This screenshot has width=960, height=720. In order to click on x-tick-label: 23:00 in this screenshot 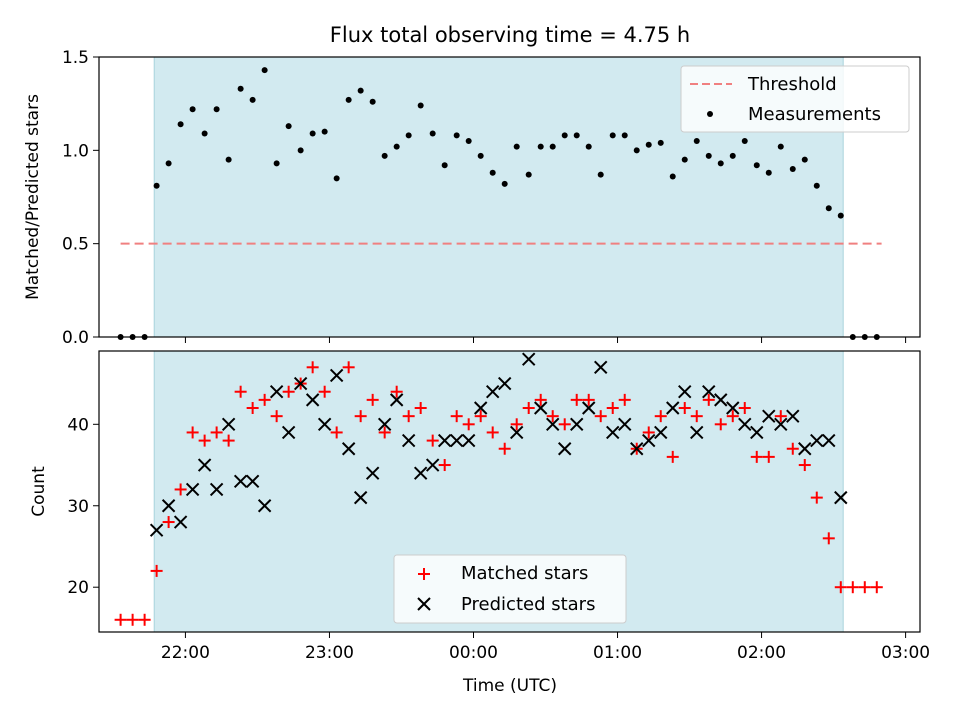, I will do `click(329, 653)`.